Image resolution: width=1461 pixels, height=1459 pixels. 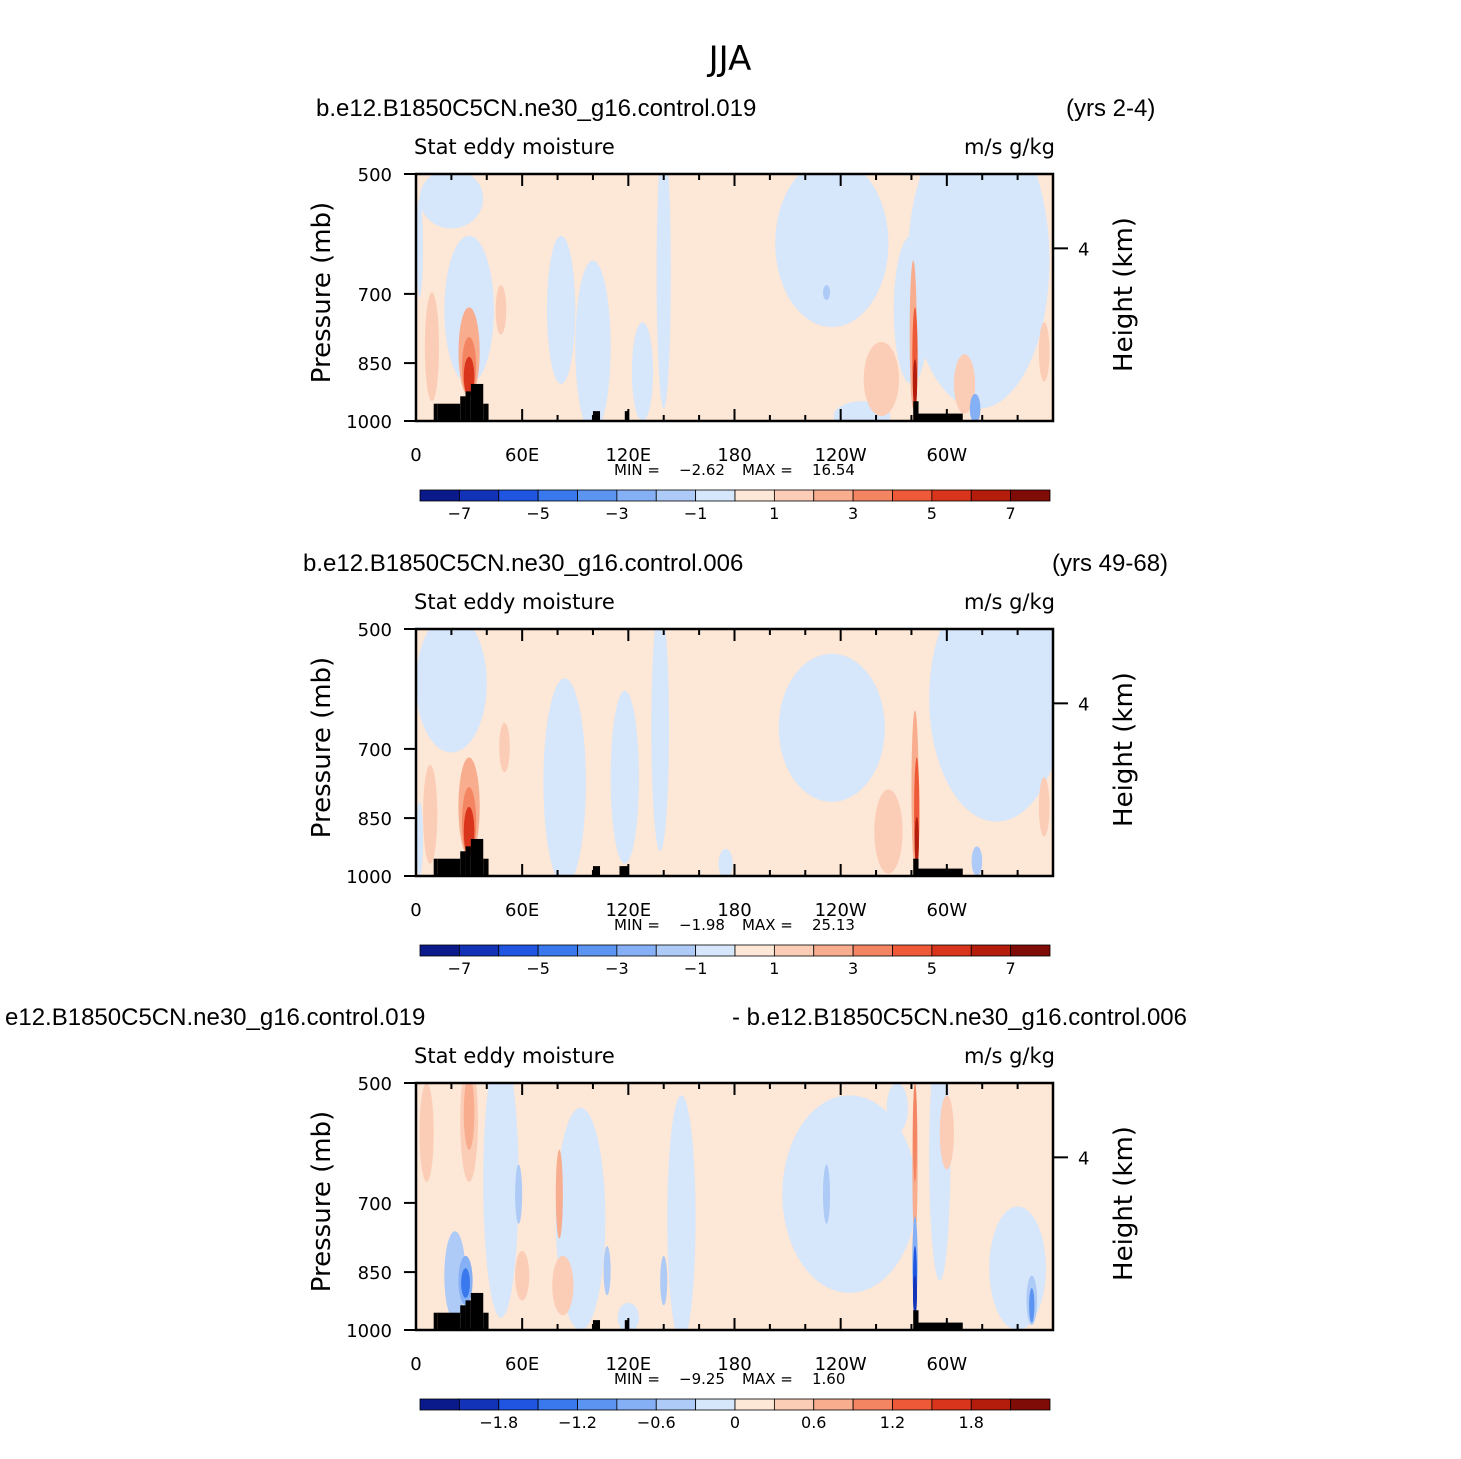 I want to click on colorbar-label: 1.8, so click(x=971, y=1422).